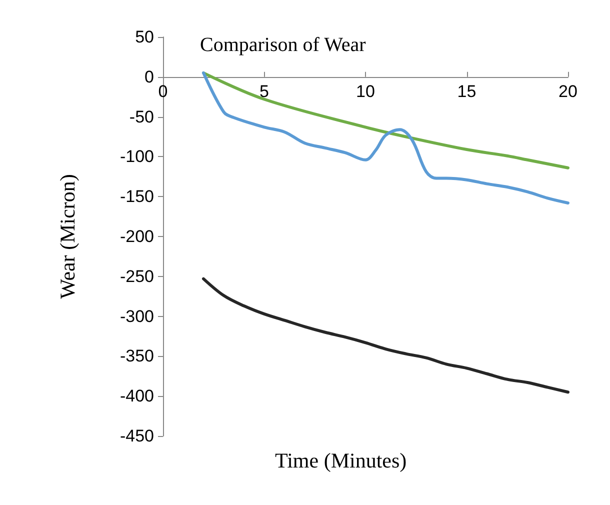  What do you see at coordinates (283, 45) in the screenshot?
I see `chart-title: Comparison of Wear` at bounding box center [283, 45].